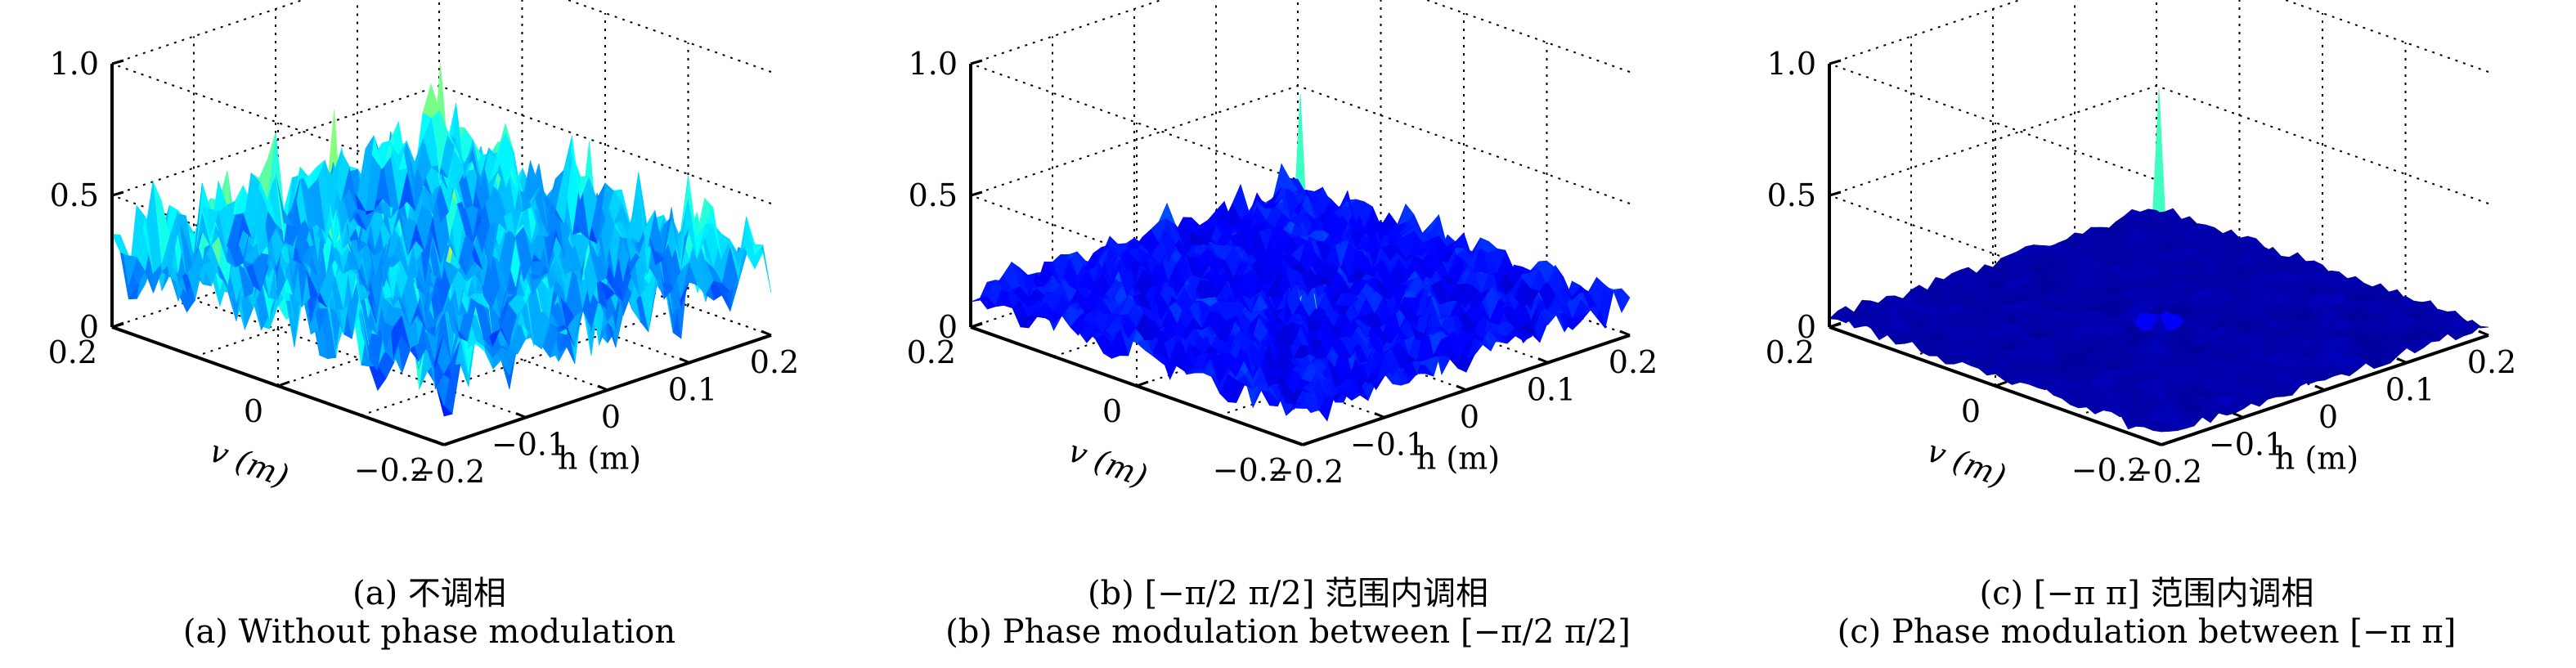 This screenshot has width=2576, height=668. Describe the element at coordinates (1288, 593) in the screenshot. I see `caption-zh-b: (b) [−π/2 π/2] 范围内调相` at that location.